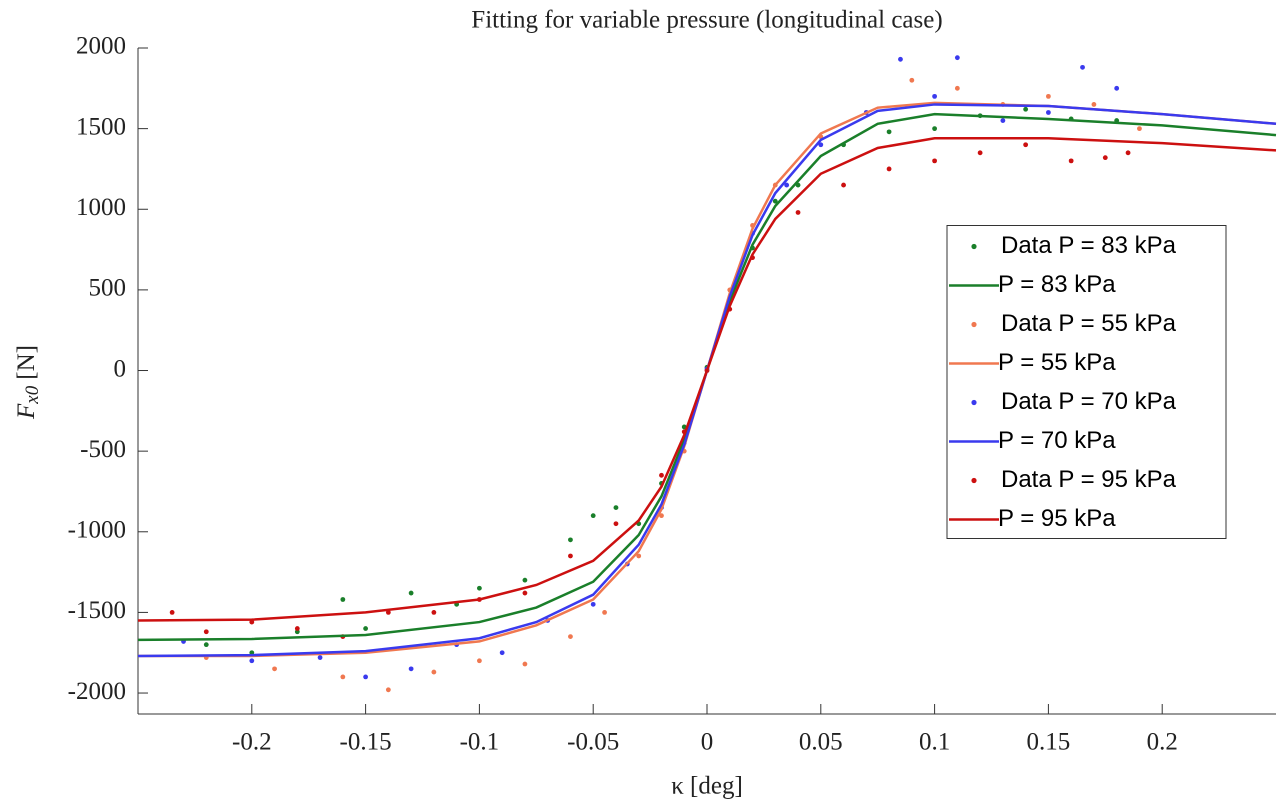 This screenshot has height=810, width=1280. Describe the element at coordinates (103, 449) in the screenshot. I see `y-tick-label: -500` at that location.